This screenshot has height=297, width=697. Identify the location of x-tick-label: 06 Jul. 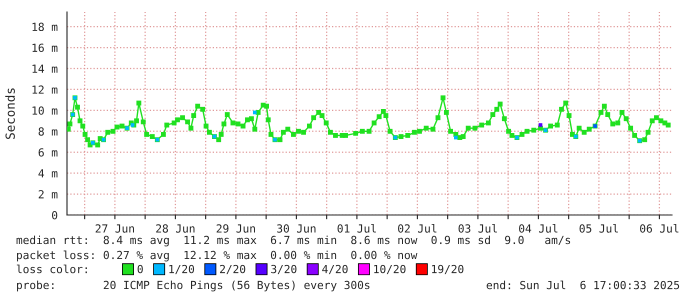
(659, 228).